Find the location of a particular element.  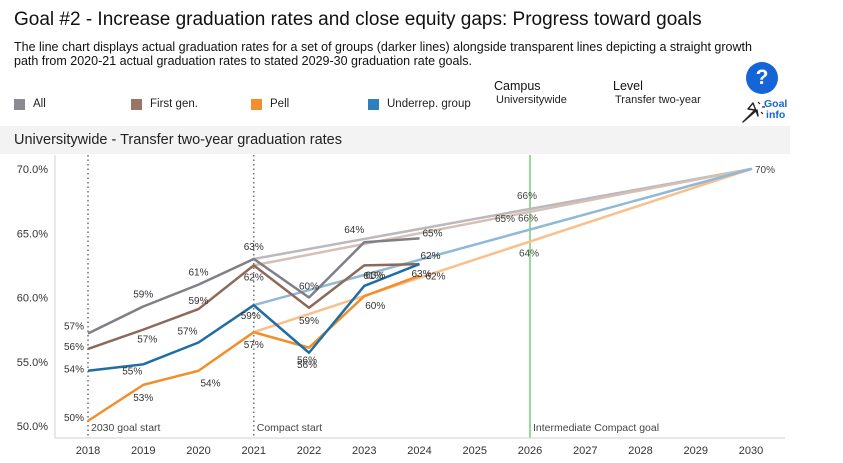

x-tick-label: 2019 is located at coordinates (143, 451).